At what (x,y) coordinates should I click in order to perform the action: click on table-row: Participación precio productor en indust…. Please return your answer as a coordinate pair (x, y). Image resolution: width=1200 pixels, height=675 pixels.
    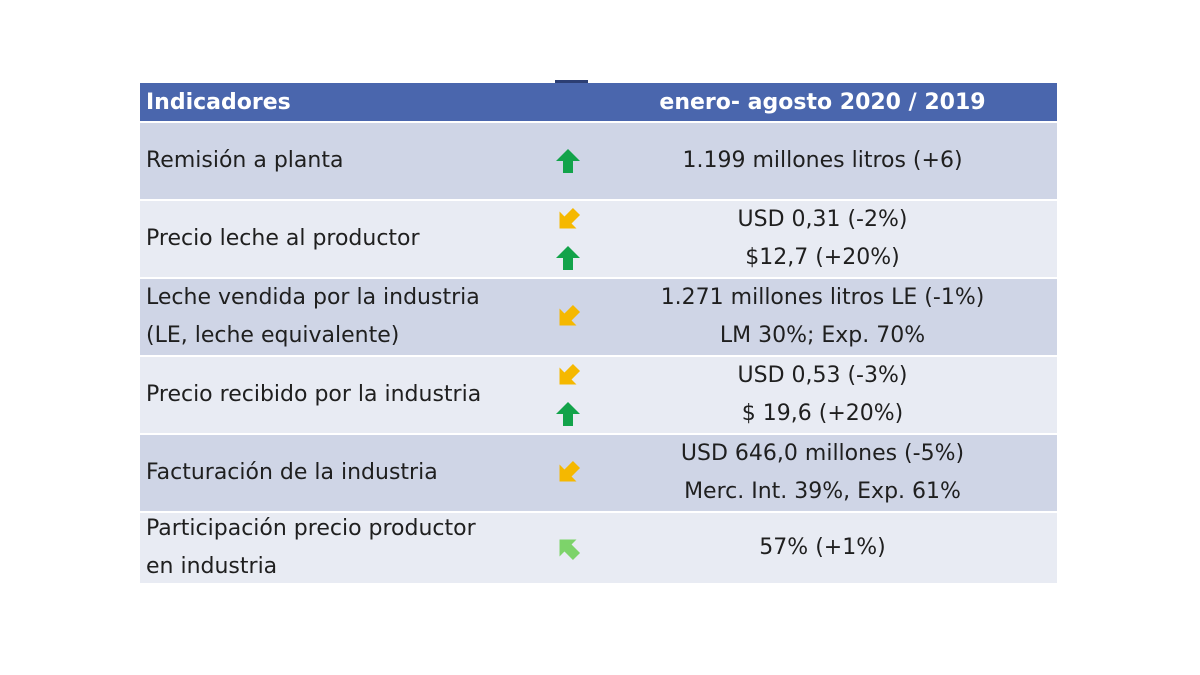
    Looking at the image, I should click on (598, 548).